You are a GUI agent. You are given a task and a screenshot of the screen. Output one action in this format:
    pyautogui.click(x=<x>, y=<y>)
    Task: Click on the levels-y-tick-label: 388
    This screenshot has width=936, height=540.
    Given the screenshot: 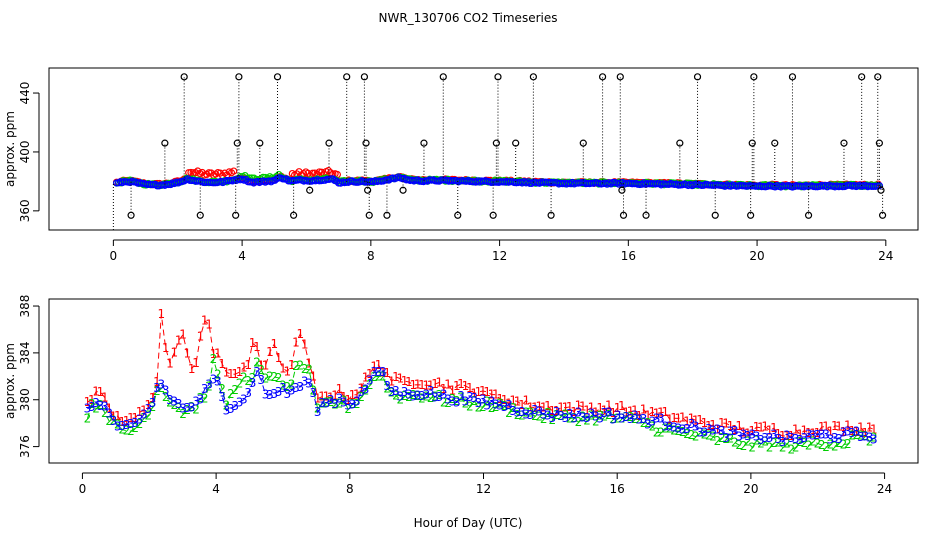 What is the action you would take?
    pyautogui.click(x=25, y=306)
    